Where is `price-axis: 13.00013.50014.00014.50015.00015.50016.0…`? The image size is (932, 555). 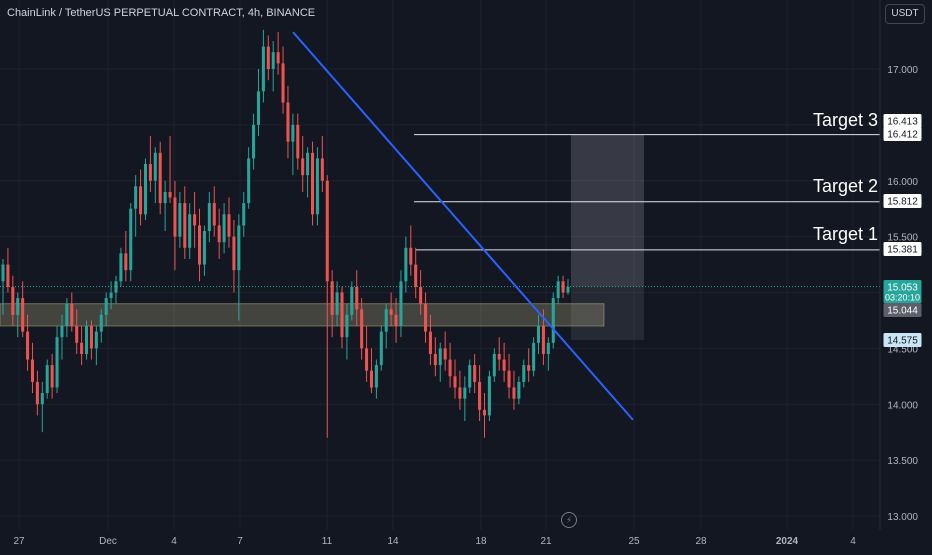
price-axis: 13.00013.50014.00014.50015.00015.50016.0… is located at coordinates (898, 265).